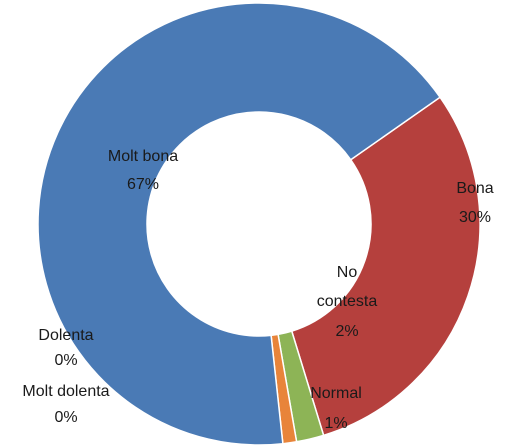  What do you see at coordinates (65, 360) in the screenshot?
I see `slice-percent-dolenta: 0%` at bounding box center [65, 360].